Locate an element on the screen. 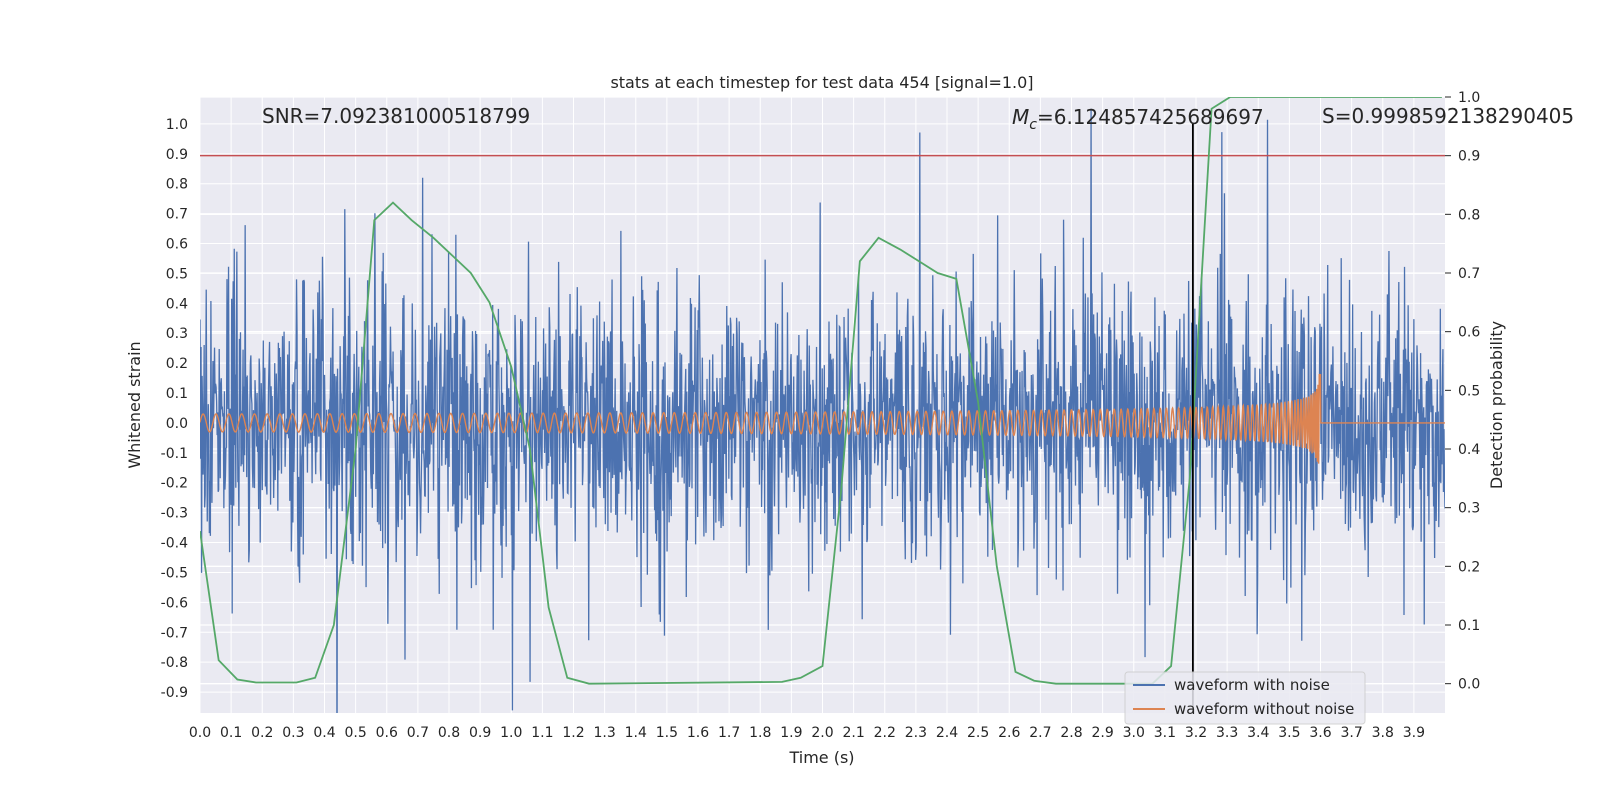 The image size is (1600, 800). x-tick-label: 3.8 is located at coordinates (1383, 733).